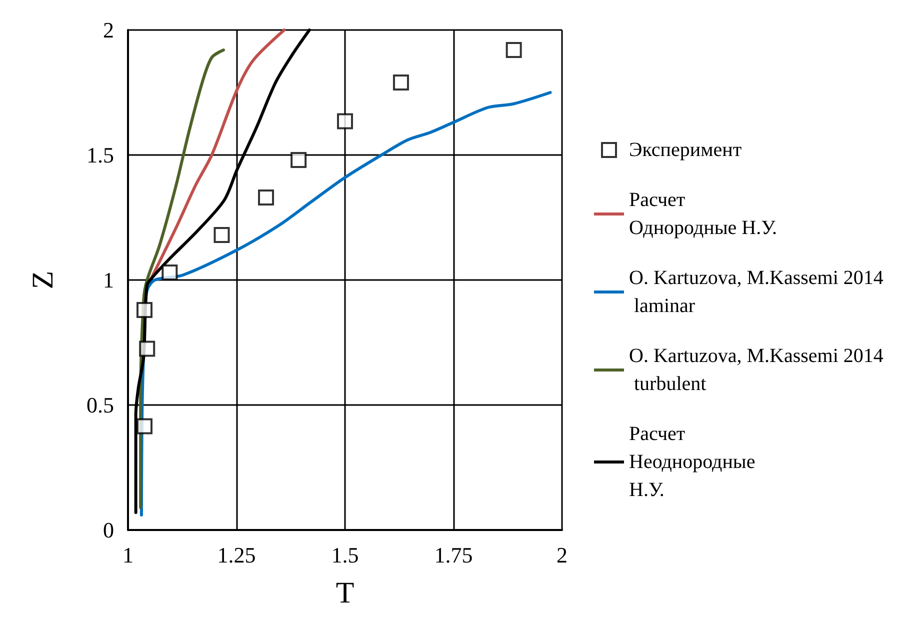  What do you see at coordinates (128, 555) in the screenshot?
I see `x-tick-label: 1` at bounding box center [128, 555].